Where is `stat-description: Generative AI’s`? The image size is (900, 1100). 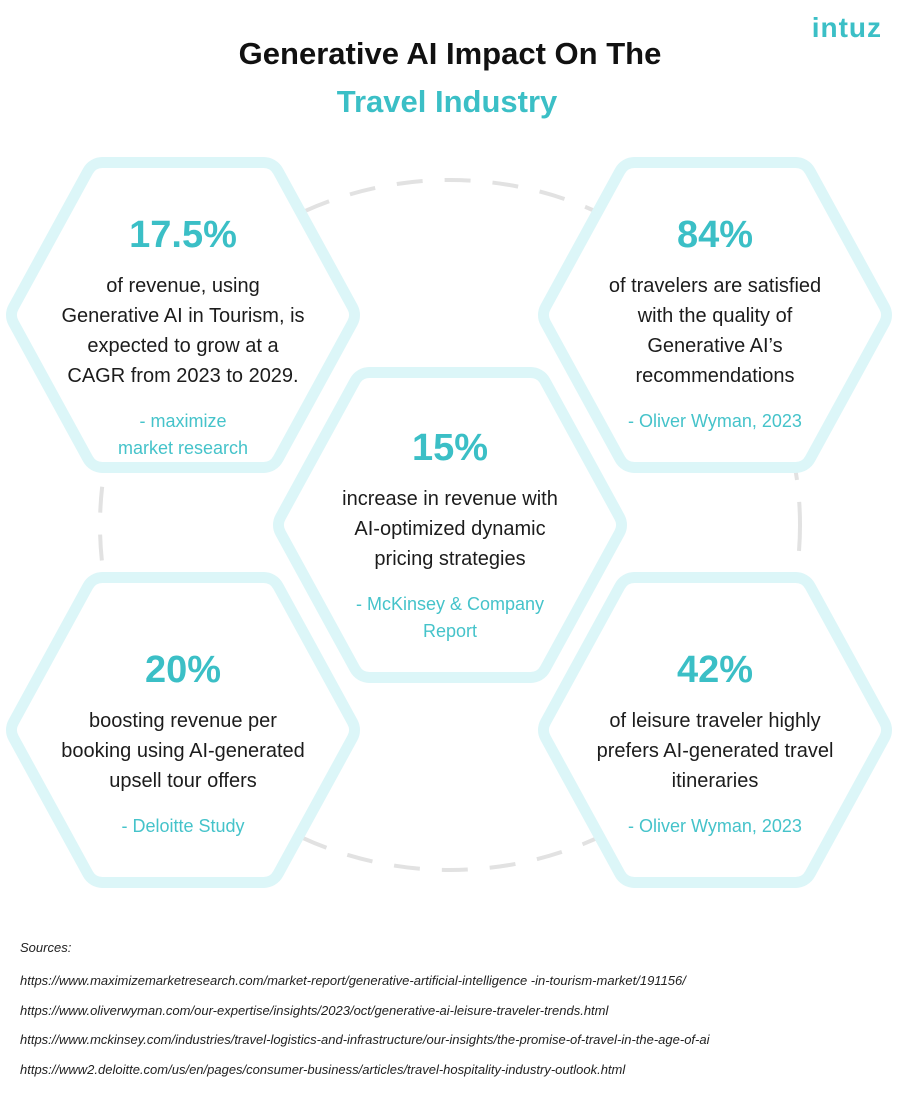 stat-description: Generative AI’s is located at coordinates (715, 346).